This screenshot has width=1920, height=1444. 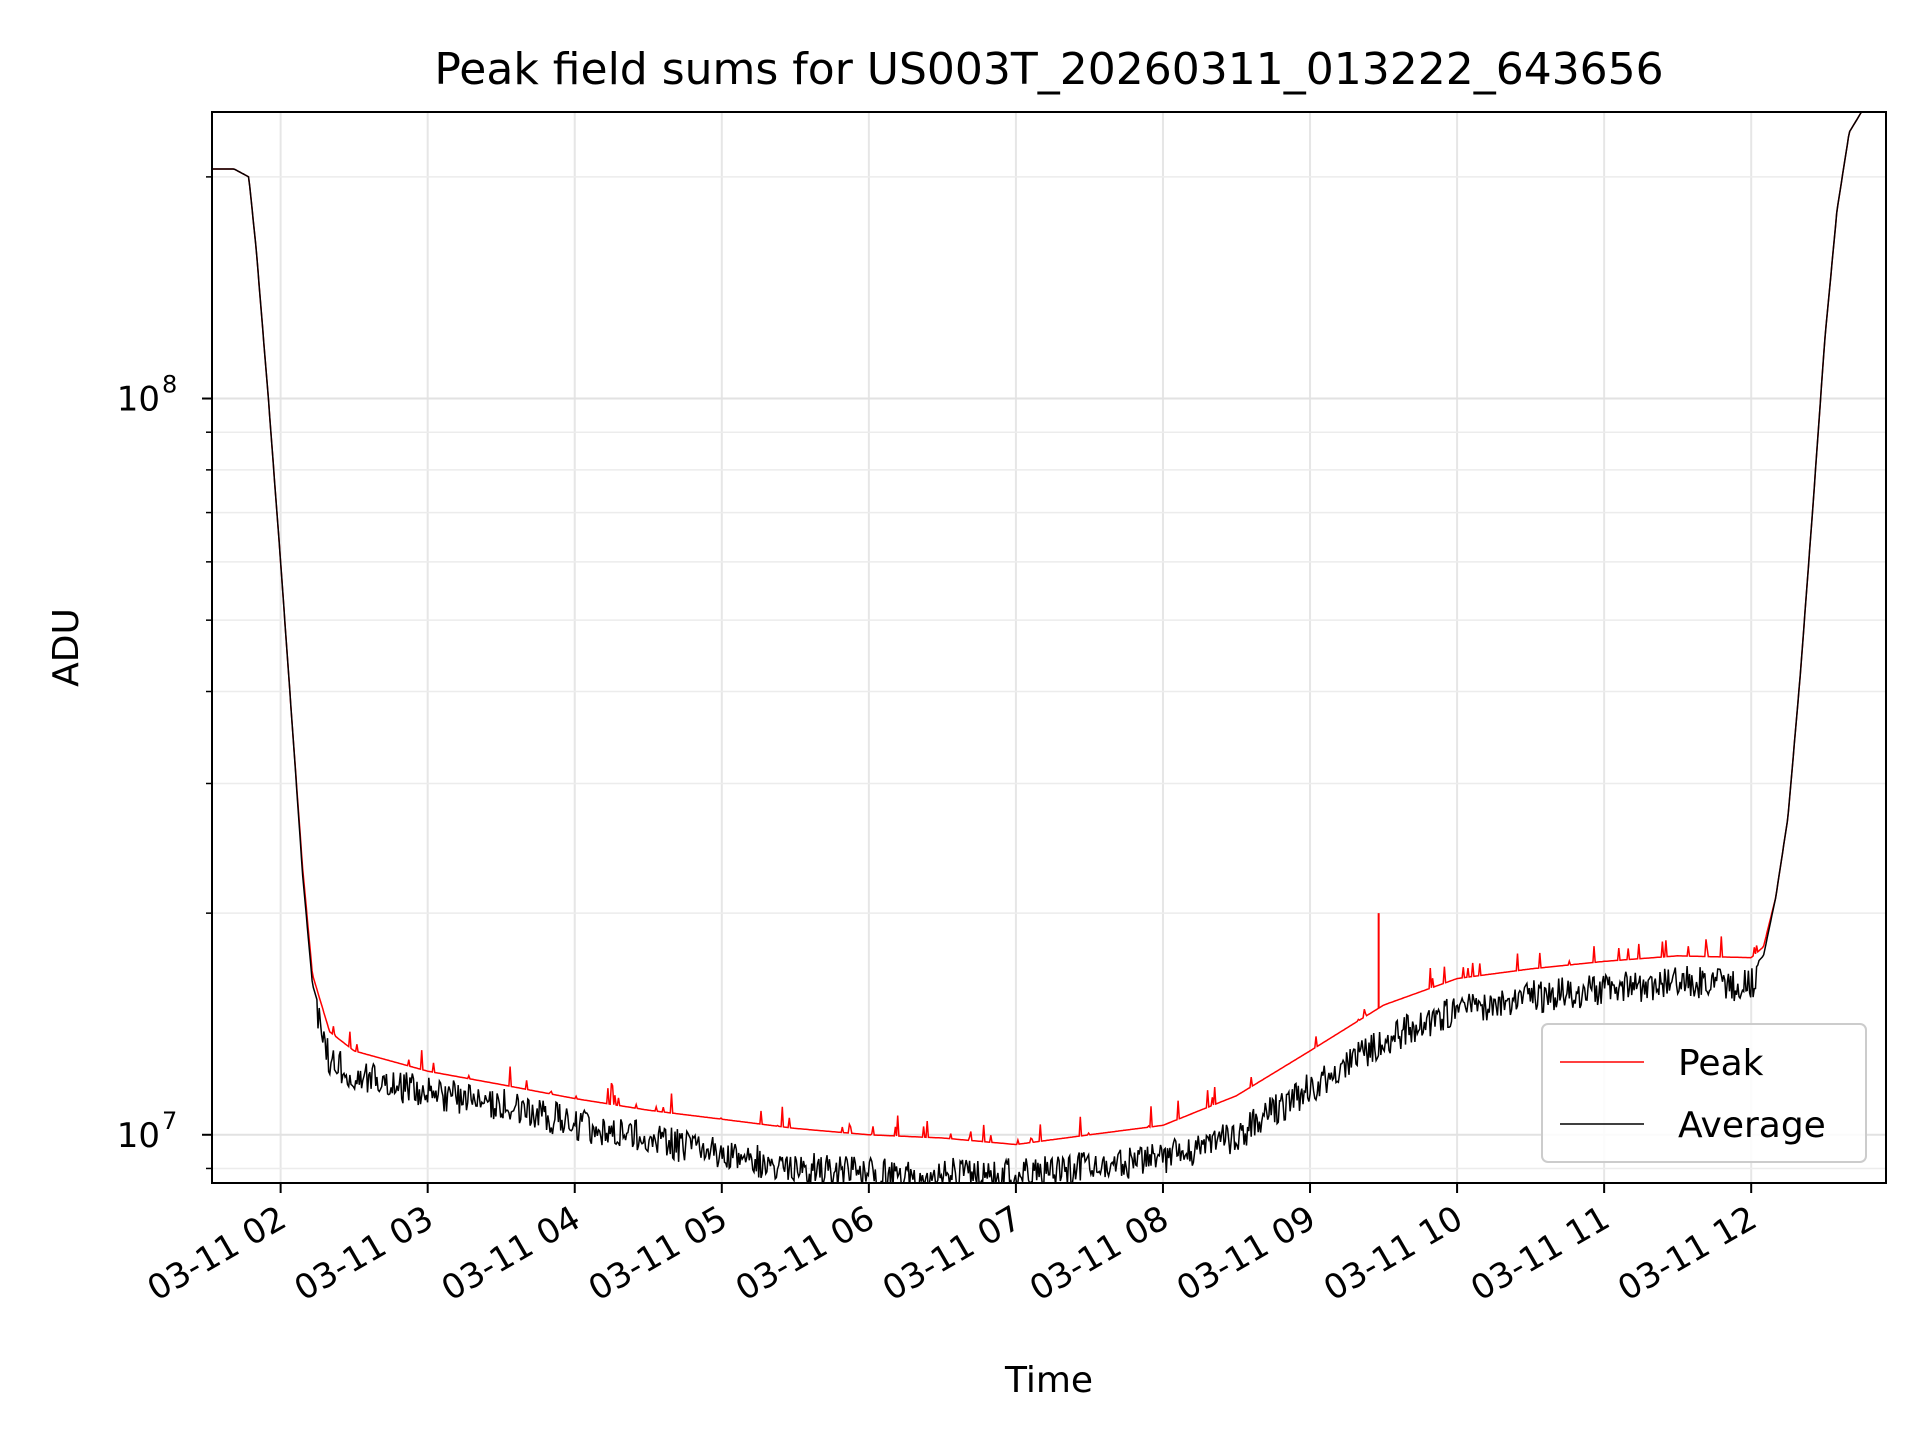 What do you see at coordinates (169, 385) in the screenshot?
I see `y-tick-label-exponent: 8` at bounding box center [169, 385].